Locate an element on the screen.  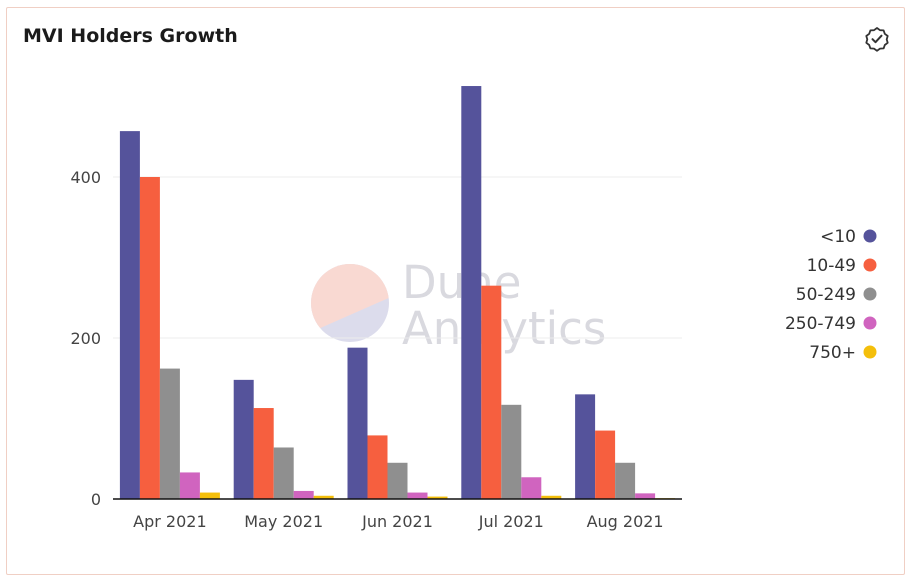
legend-label: 750+ is located at coordinates (832, 353).